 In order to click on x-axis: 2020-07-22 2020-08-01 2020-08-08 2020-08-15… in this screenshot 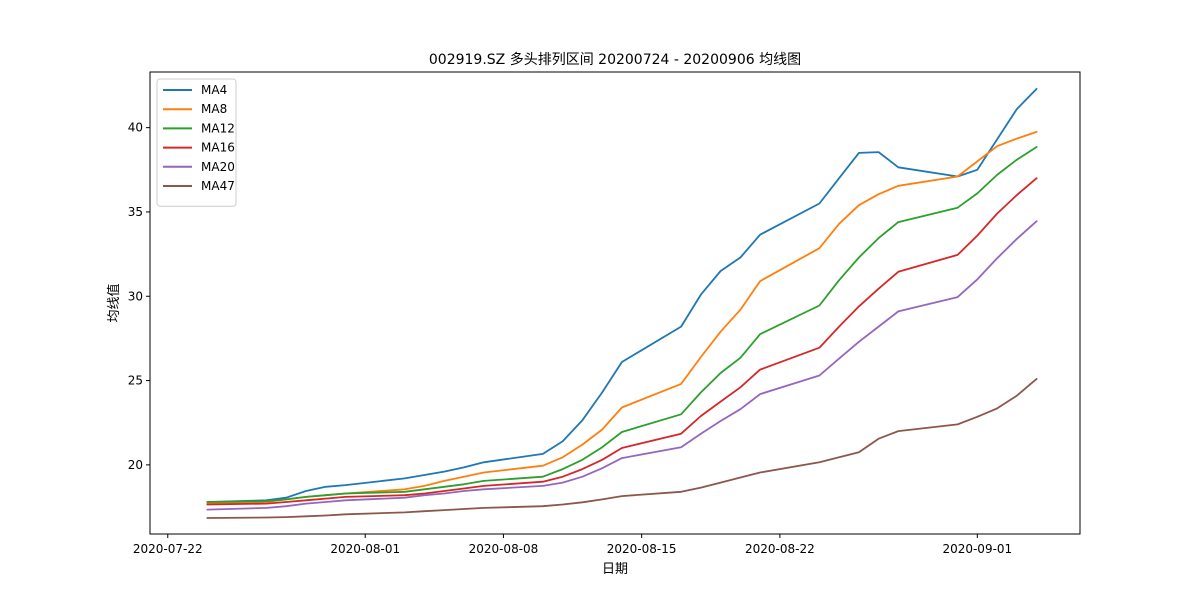, I will do `click(572, 545)`.